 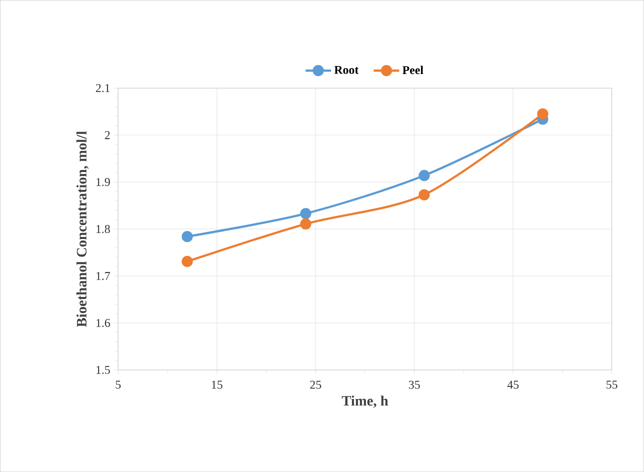 What do you see at coordinates (365, 402) in the screenshot?
I see `x-axis-title: Time, h` at bounding box center [365, 402].